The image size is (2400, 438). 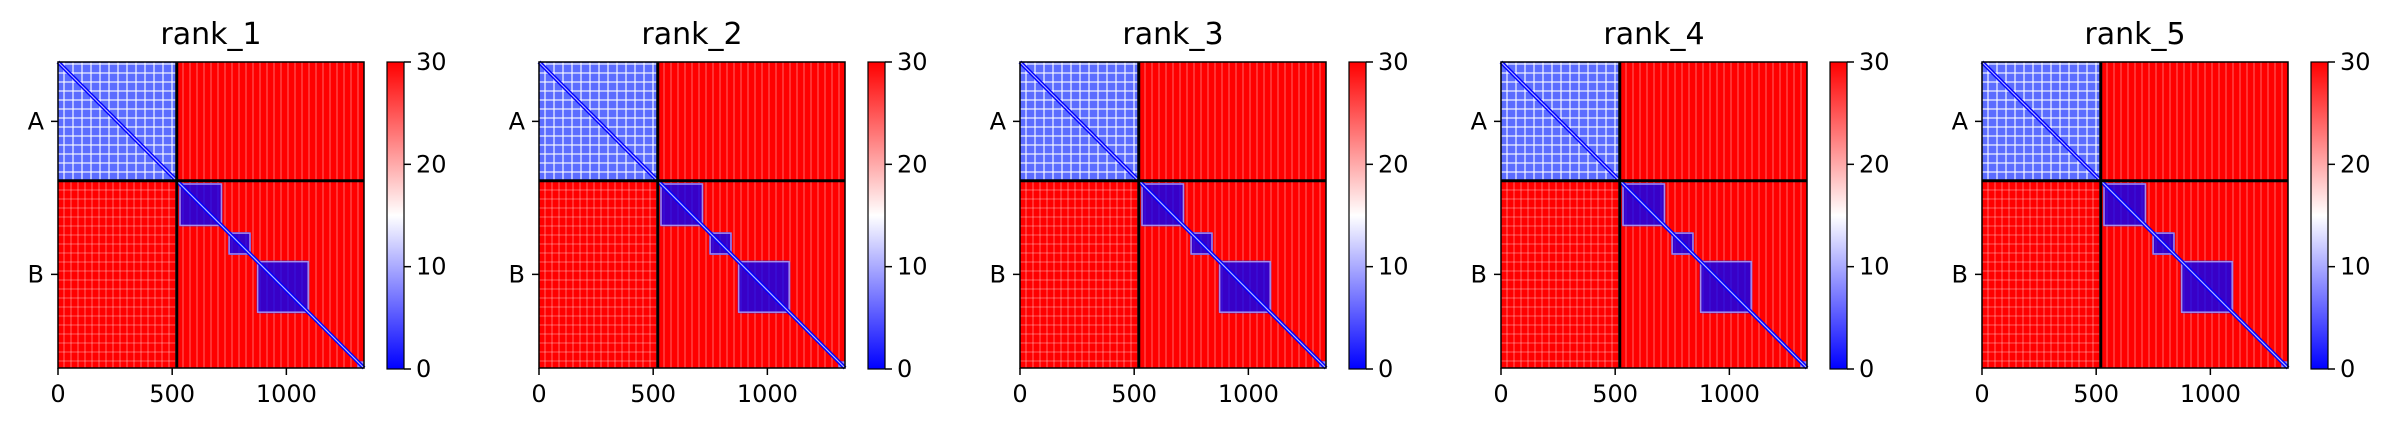 What do you see at coordinates (210, 34) in the screenshot?
I see `panel-title: rank_1` at bounding box center [210, 34].